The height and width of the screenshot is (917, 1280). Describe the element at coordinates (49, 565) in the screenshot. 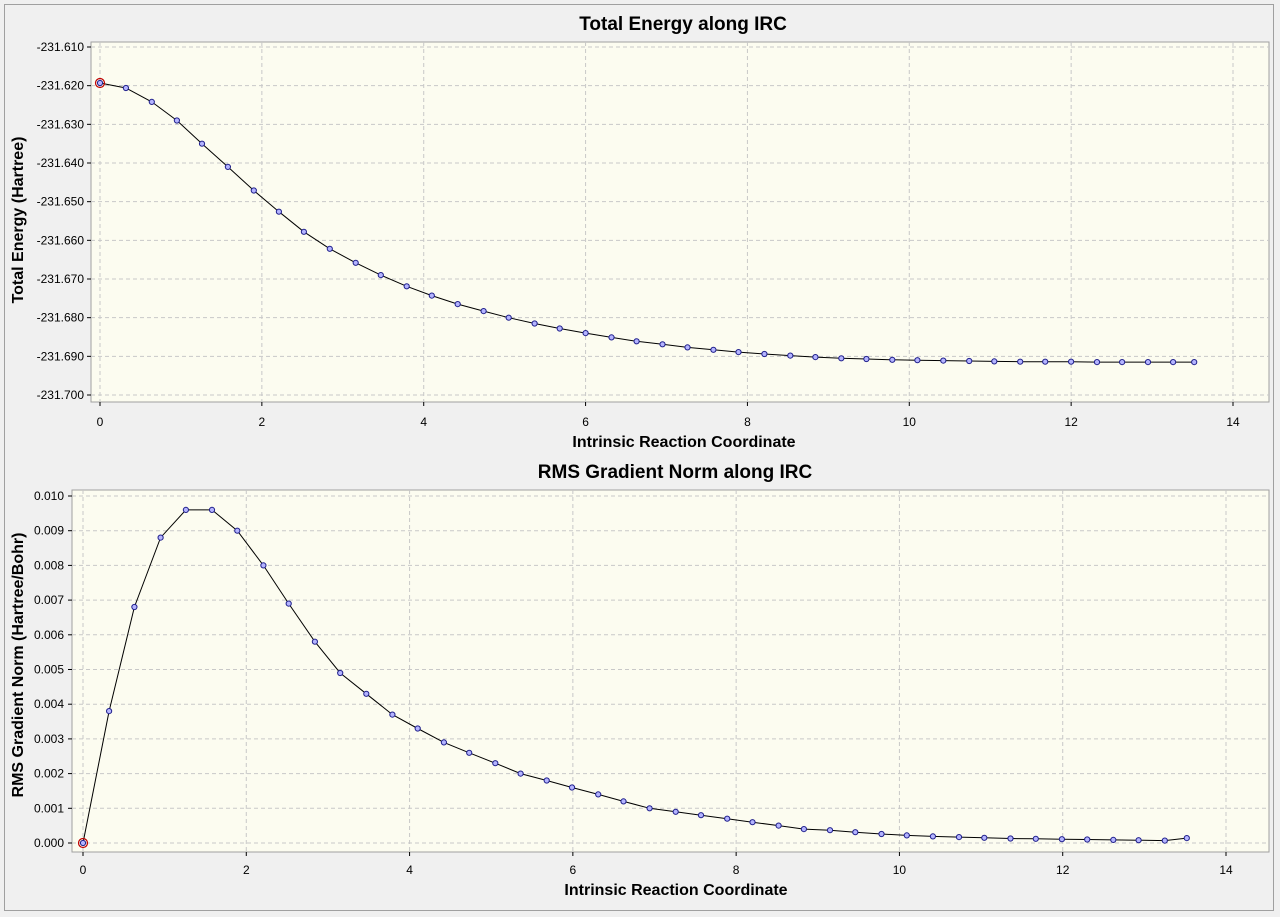

I see `y-tick-label: 0.008` at that location.